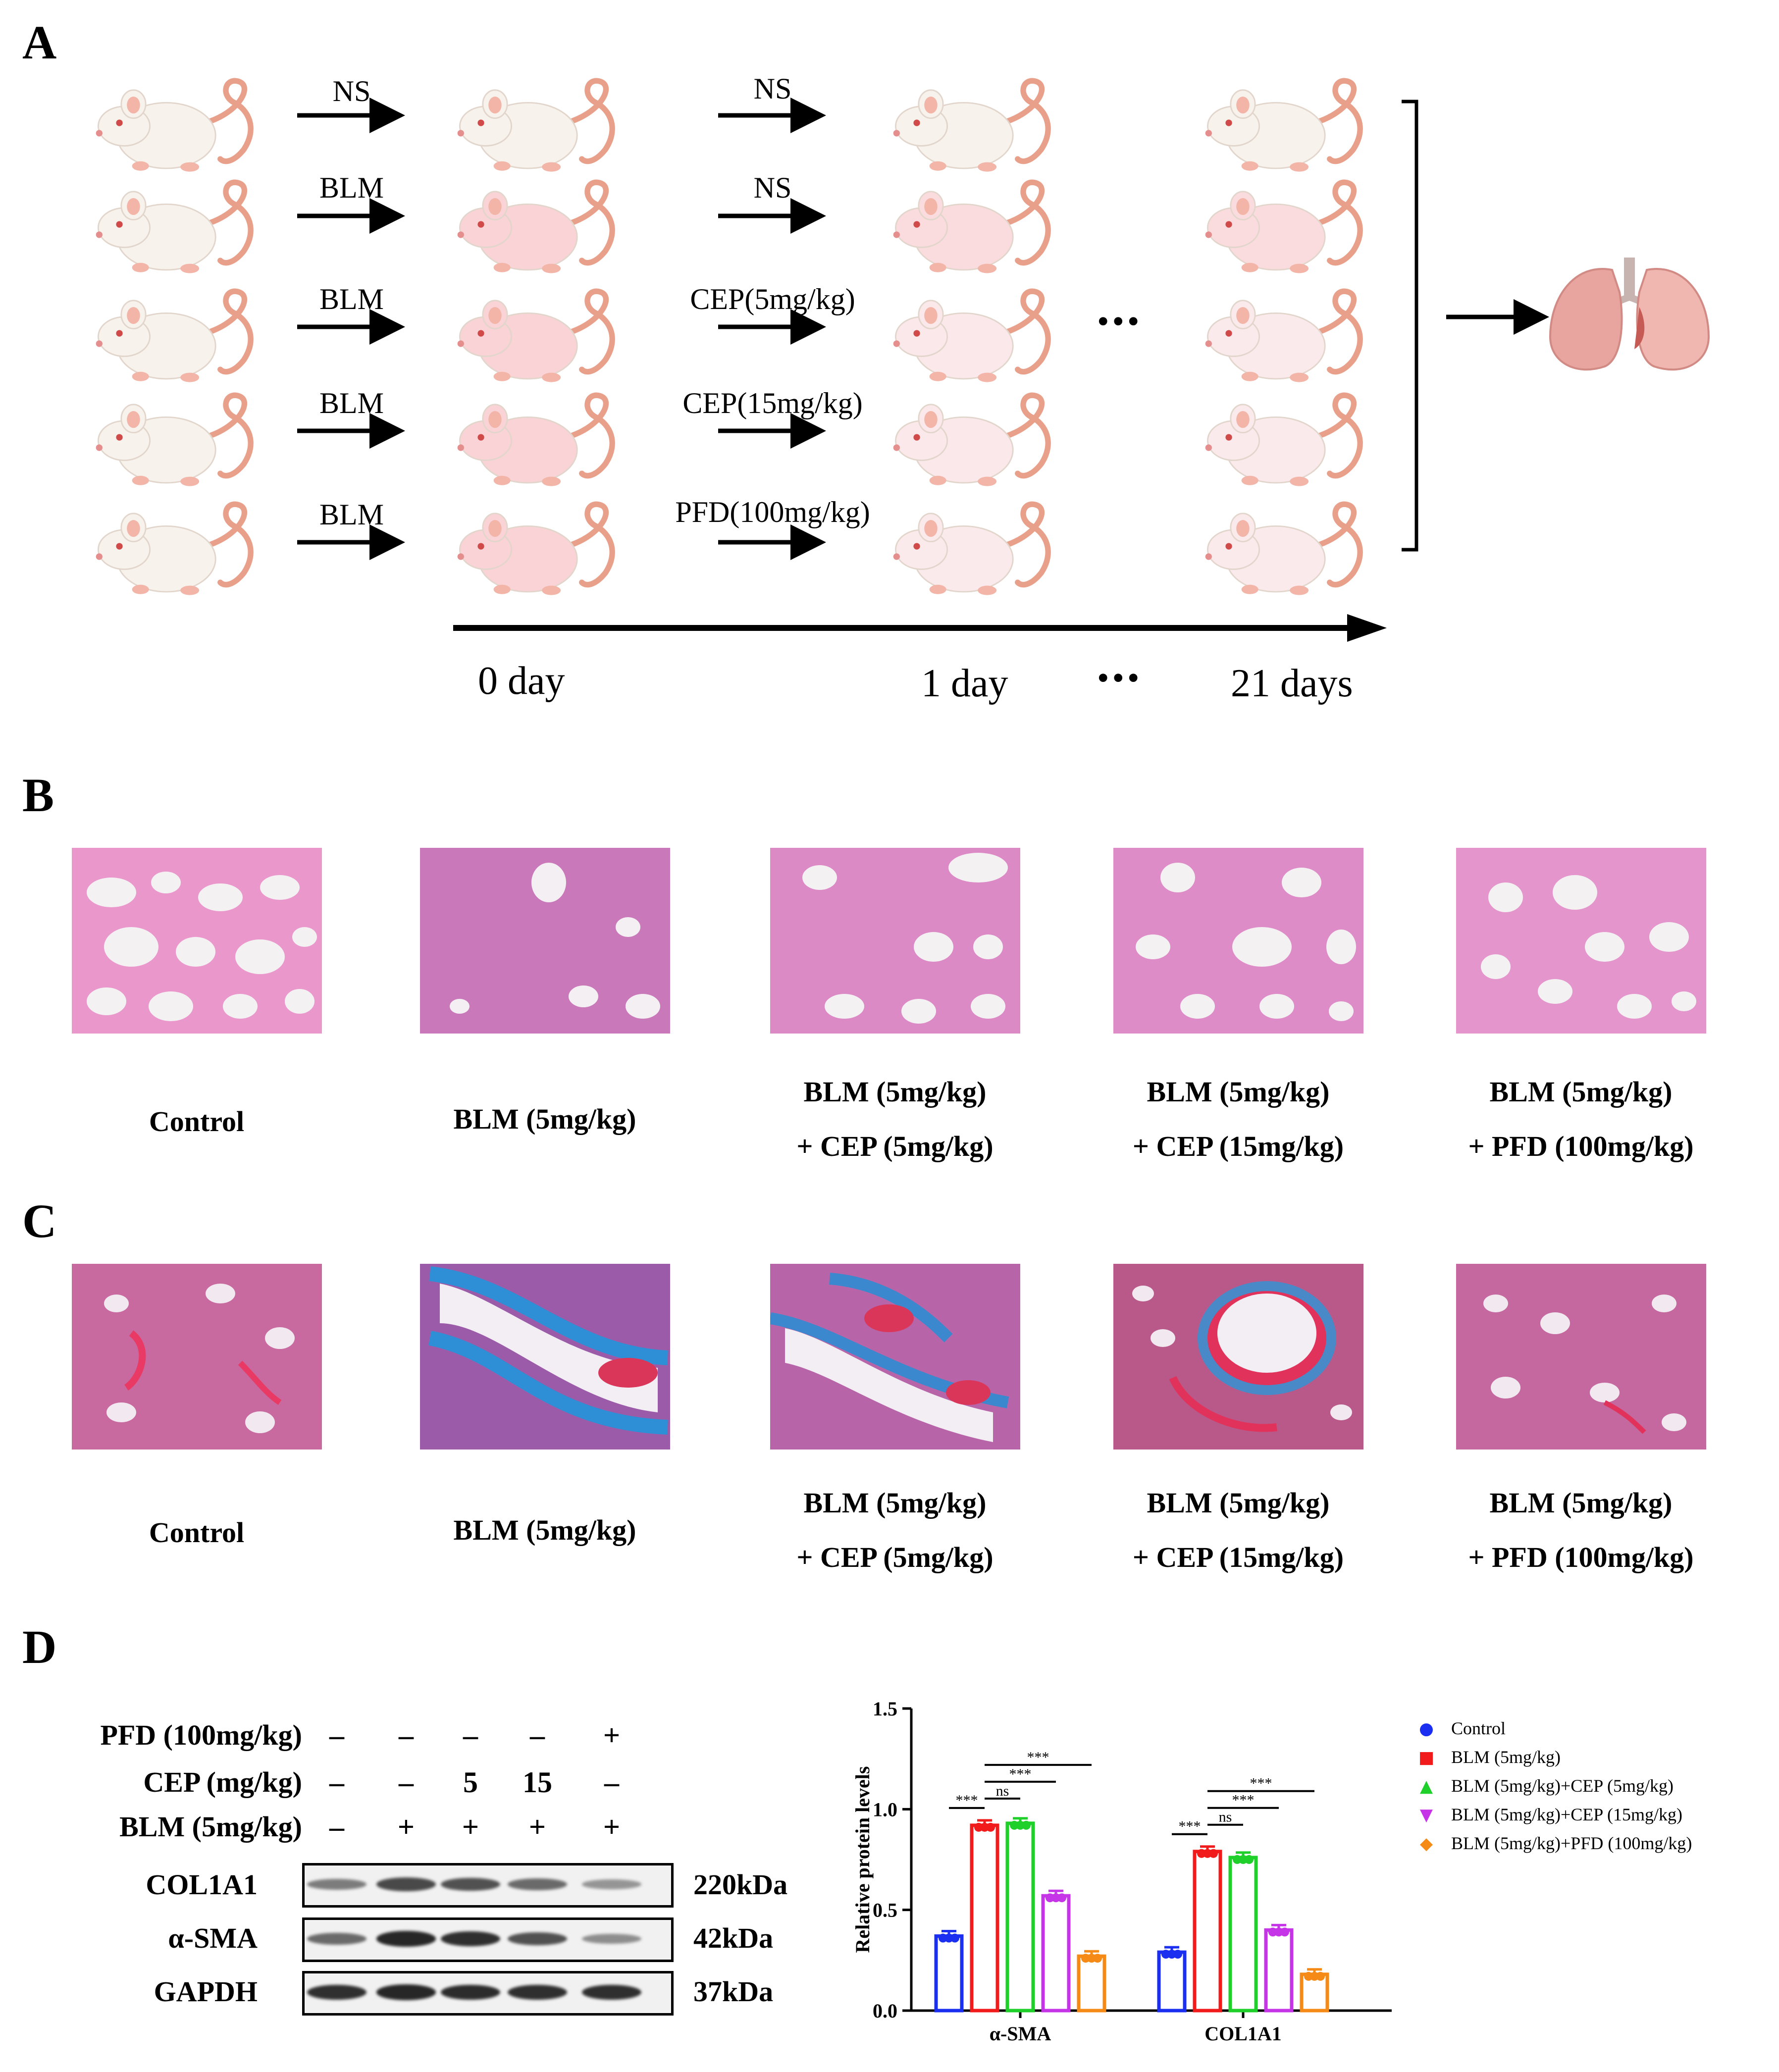  What do you see at coordinates (521, 681) in the screenshot?
I see `timeline-day0: 0 day` at bounding box center [521, 681].